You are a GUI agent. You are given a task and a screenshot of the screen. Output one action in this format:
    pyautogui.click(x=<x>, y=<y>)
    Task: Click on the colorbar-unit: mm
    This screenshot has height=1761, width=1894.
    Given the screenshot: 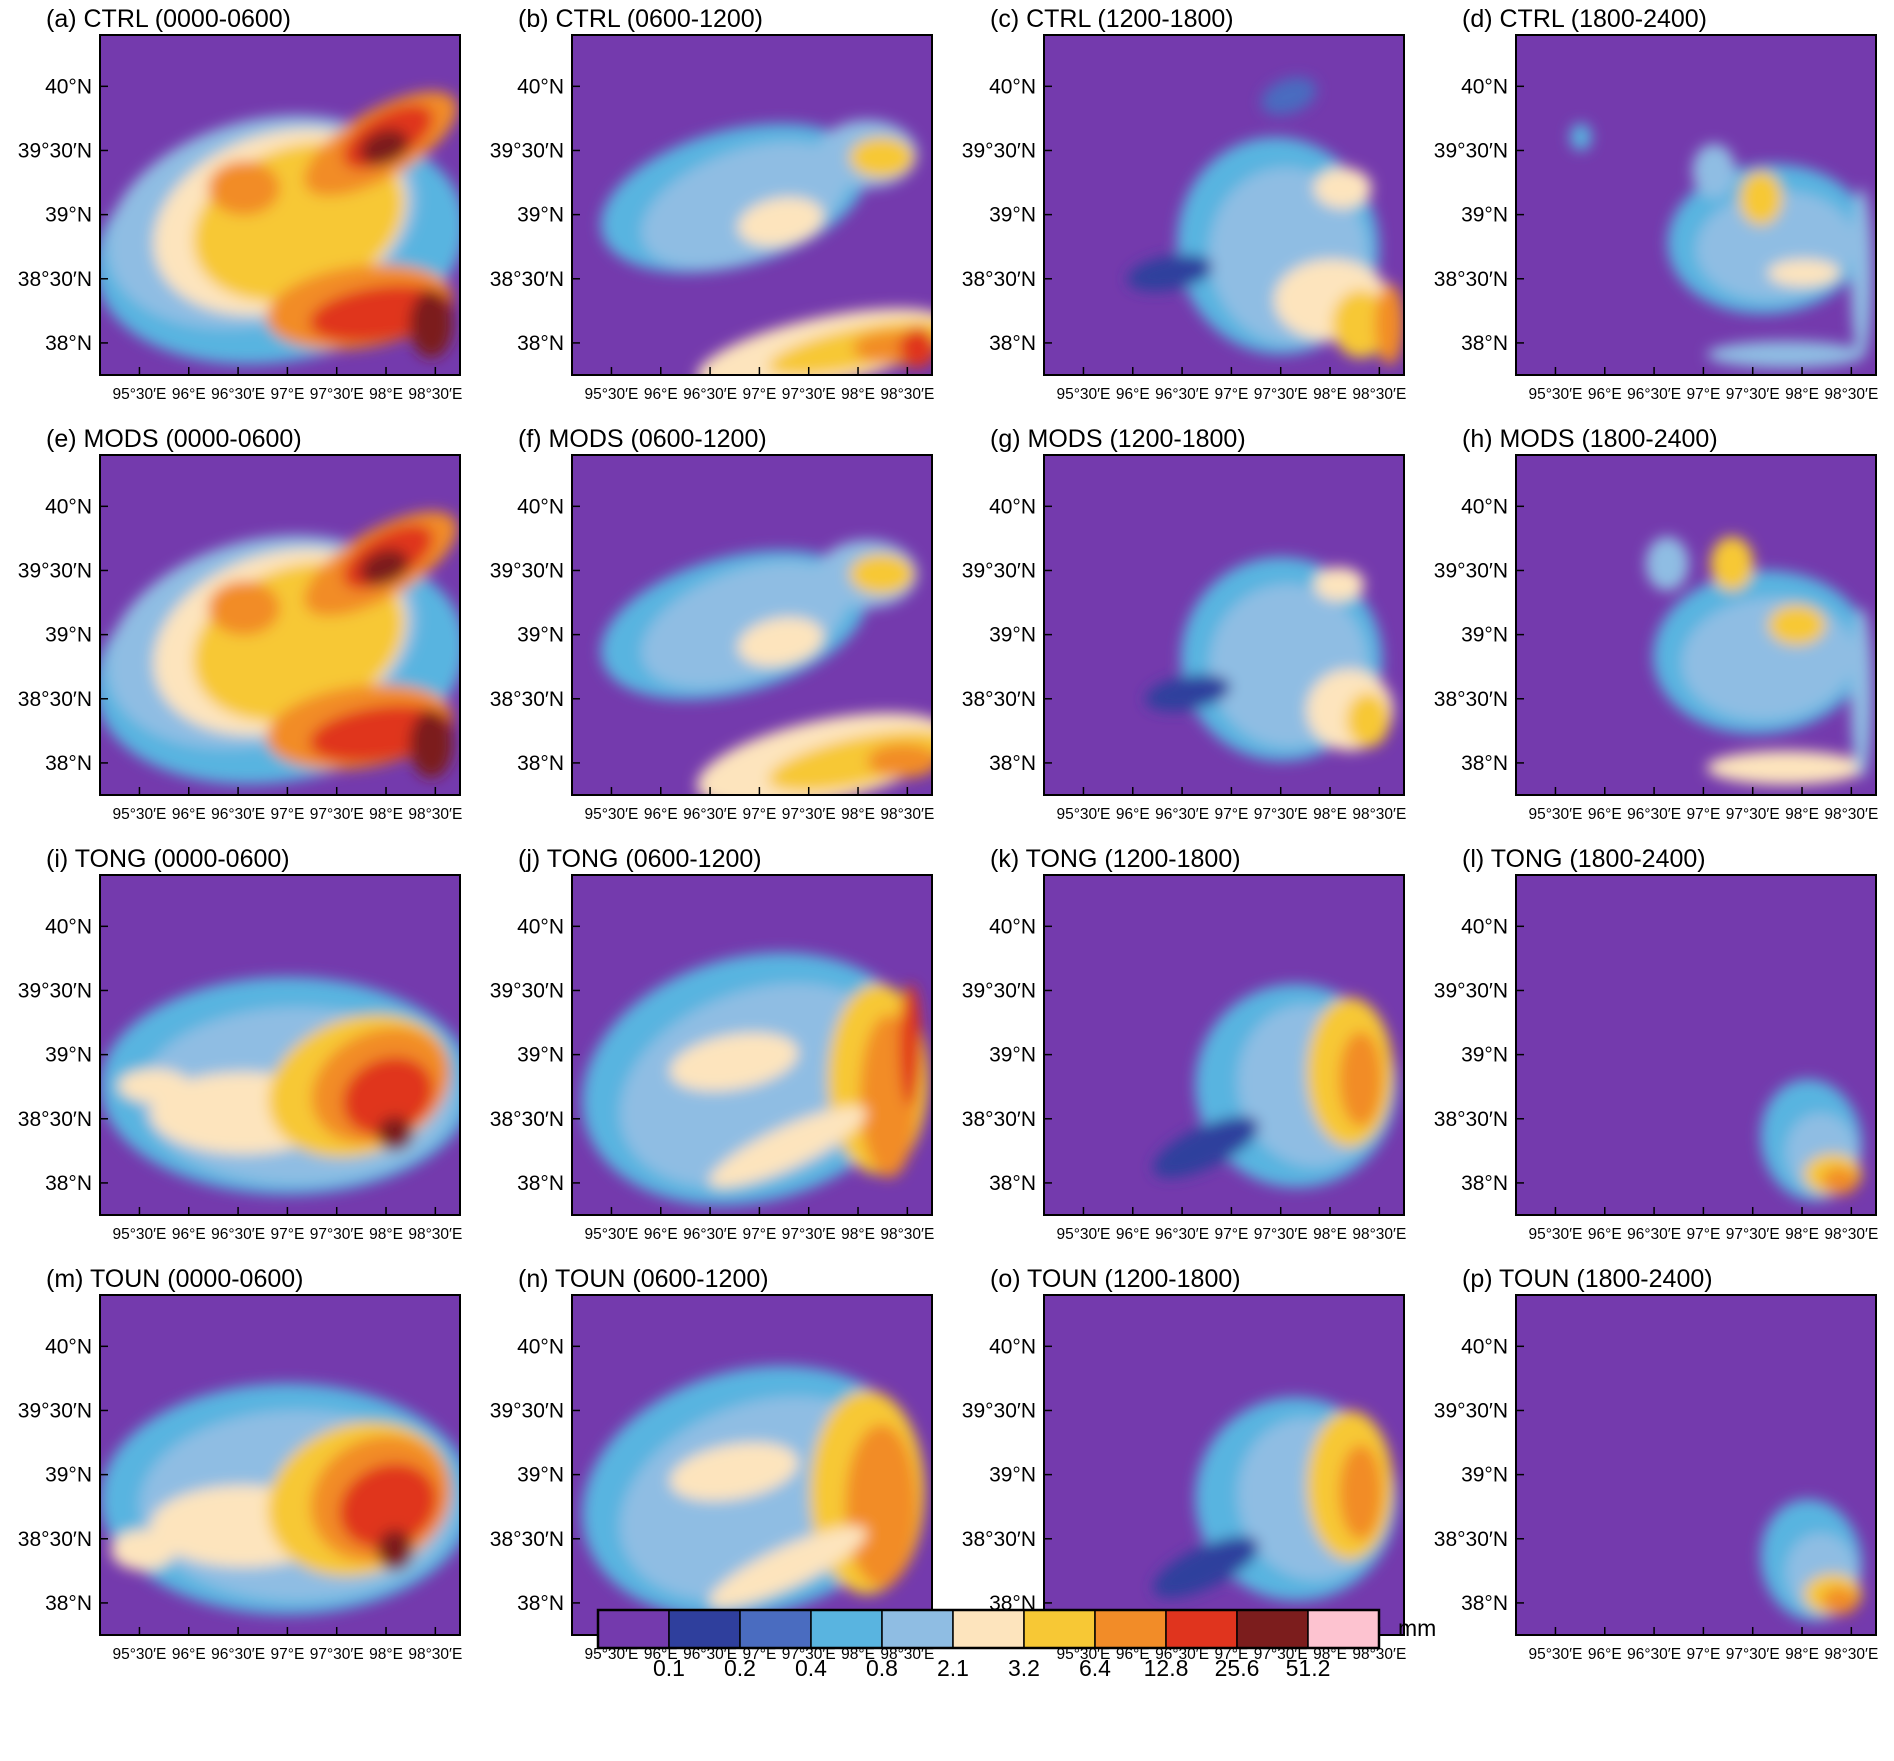 What is the action you would take?
    pyautogui.click(x=1417, y=1628)
    